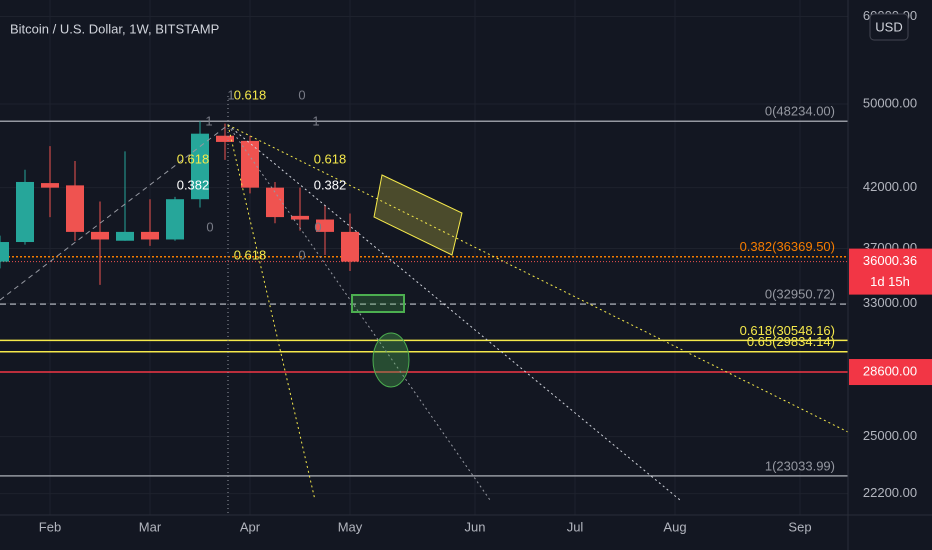  I want to click on currency-button-label: USD, so click(888, 26).